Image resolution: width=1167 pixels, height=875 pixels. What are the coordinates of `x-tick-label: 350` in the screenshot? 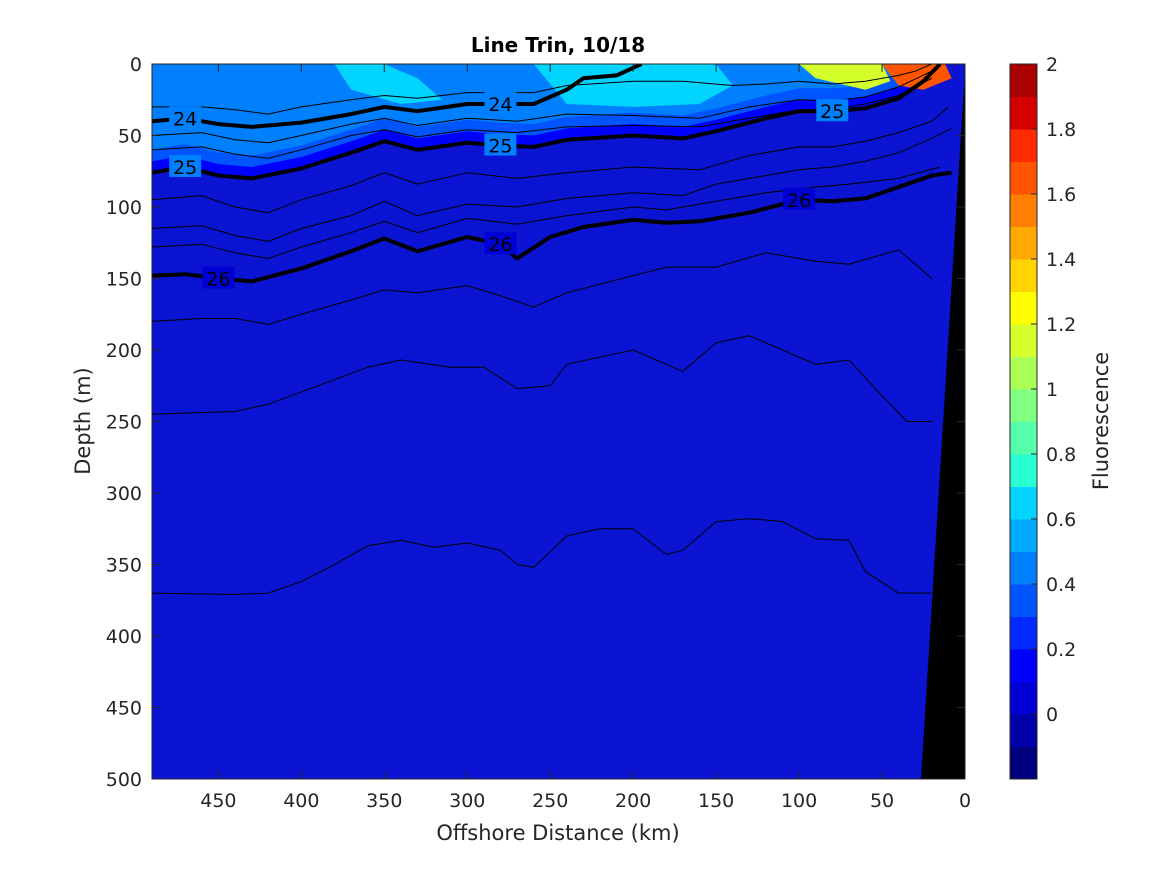 It's located at (384, 801).